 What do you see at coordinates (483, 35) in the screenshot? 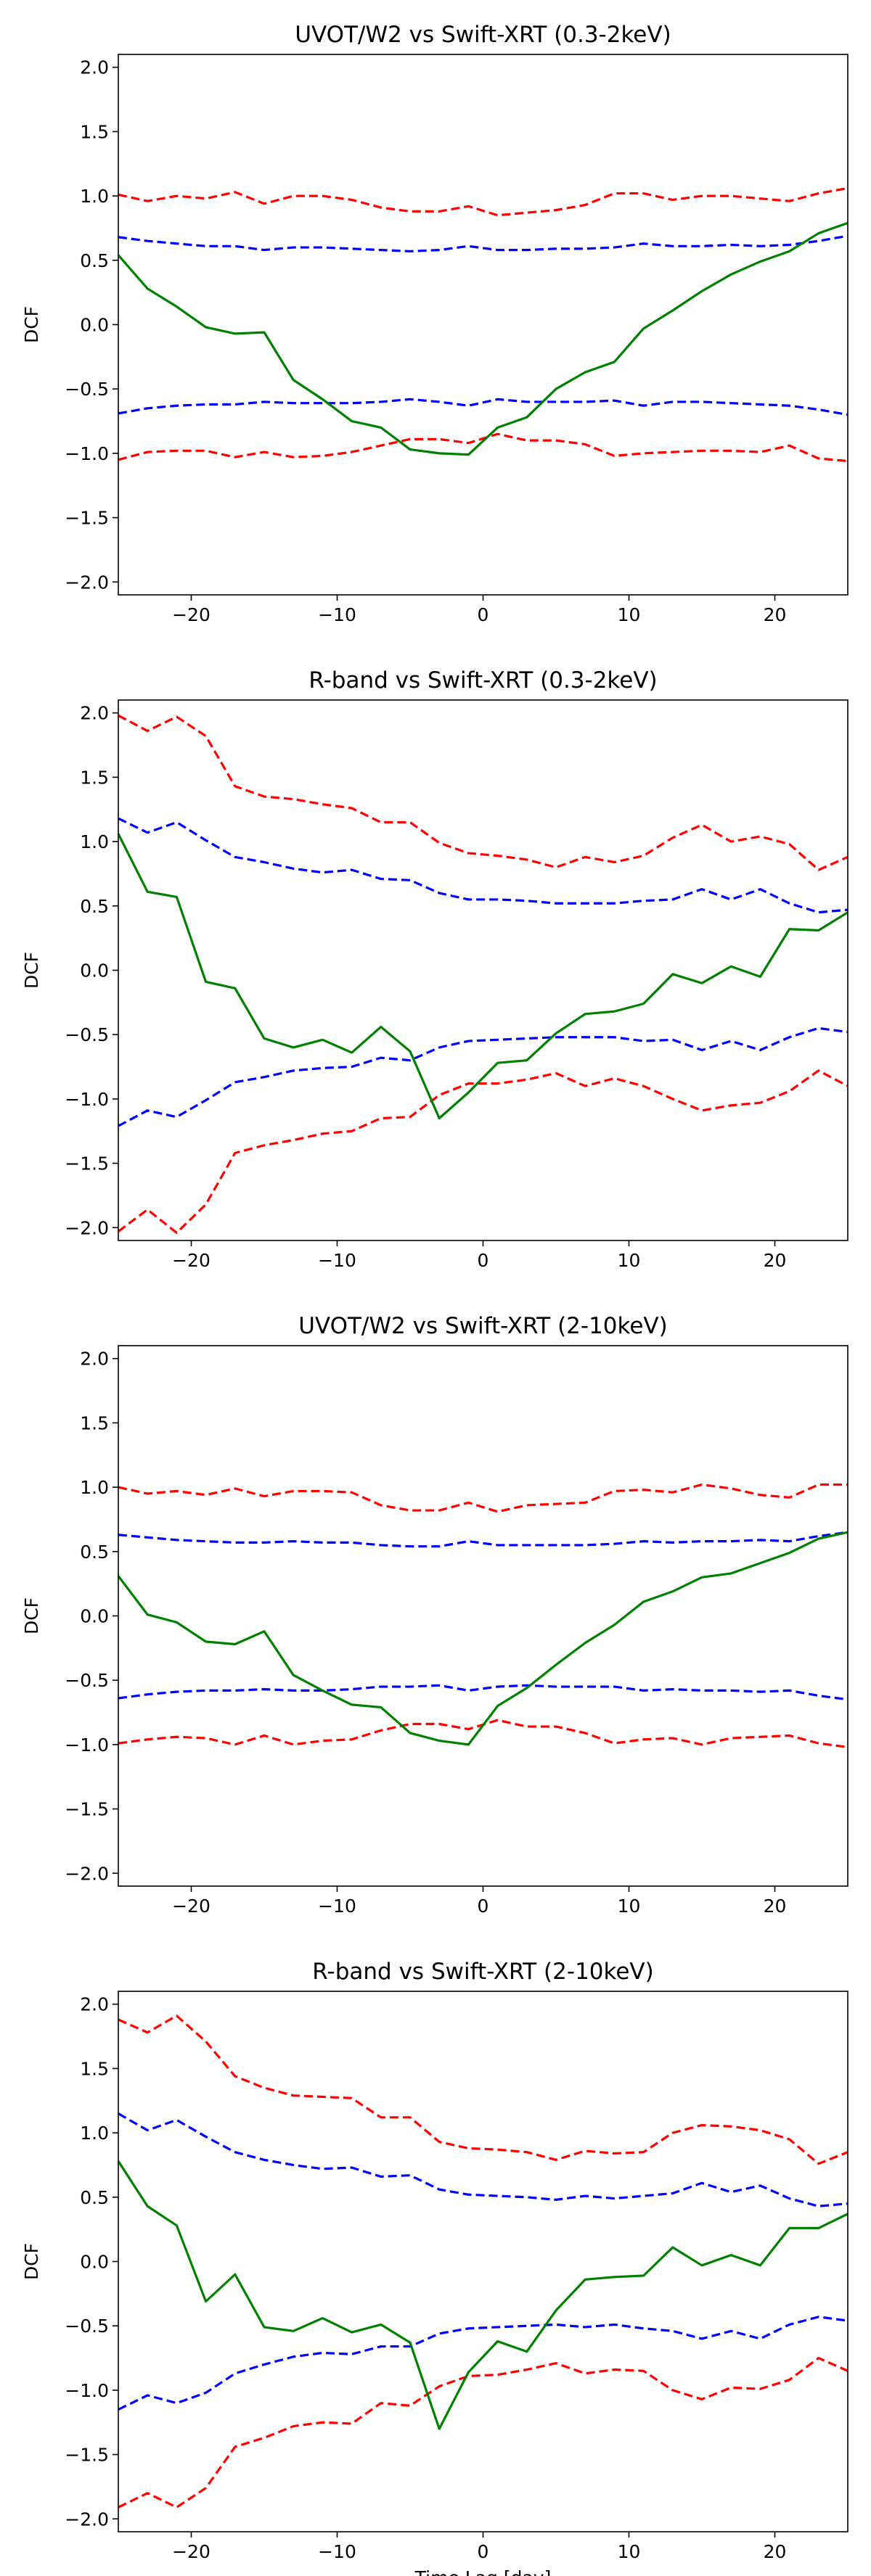
I see `chart-title: UVOT/W2 vs Swift-XRT (0.3-2keV)` at bounding box center [483, 35].